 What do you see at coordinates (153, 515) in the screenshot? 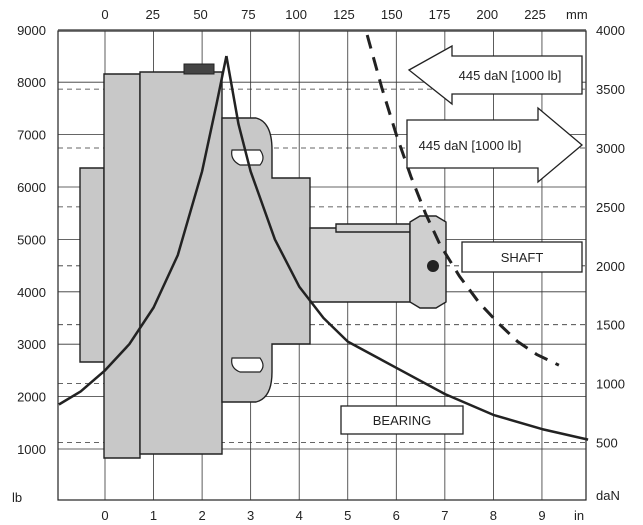
I see `bottom-tick-label: 1` at bounding box center [153, 515].